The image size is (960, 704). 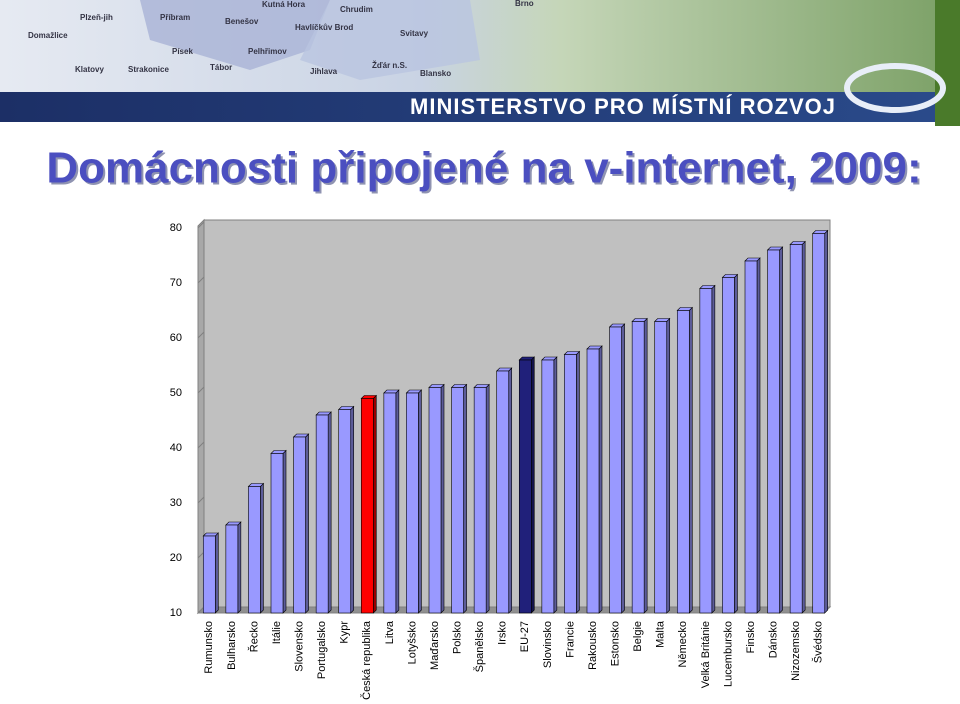 What do you see at coordinates (284, 4) in the screenshot?
I see `map-label: Kutná Hora` at bounding box center [284, 4].